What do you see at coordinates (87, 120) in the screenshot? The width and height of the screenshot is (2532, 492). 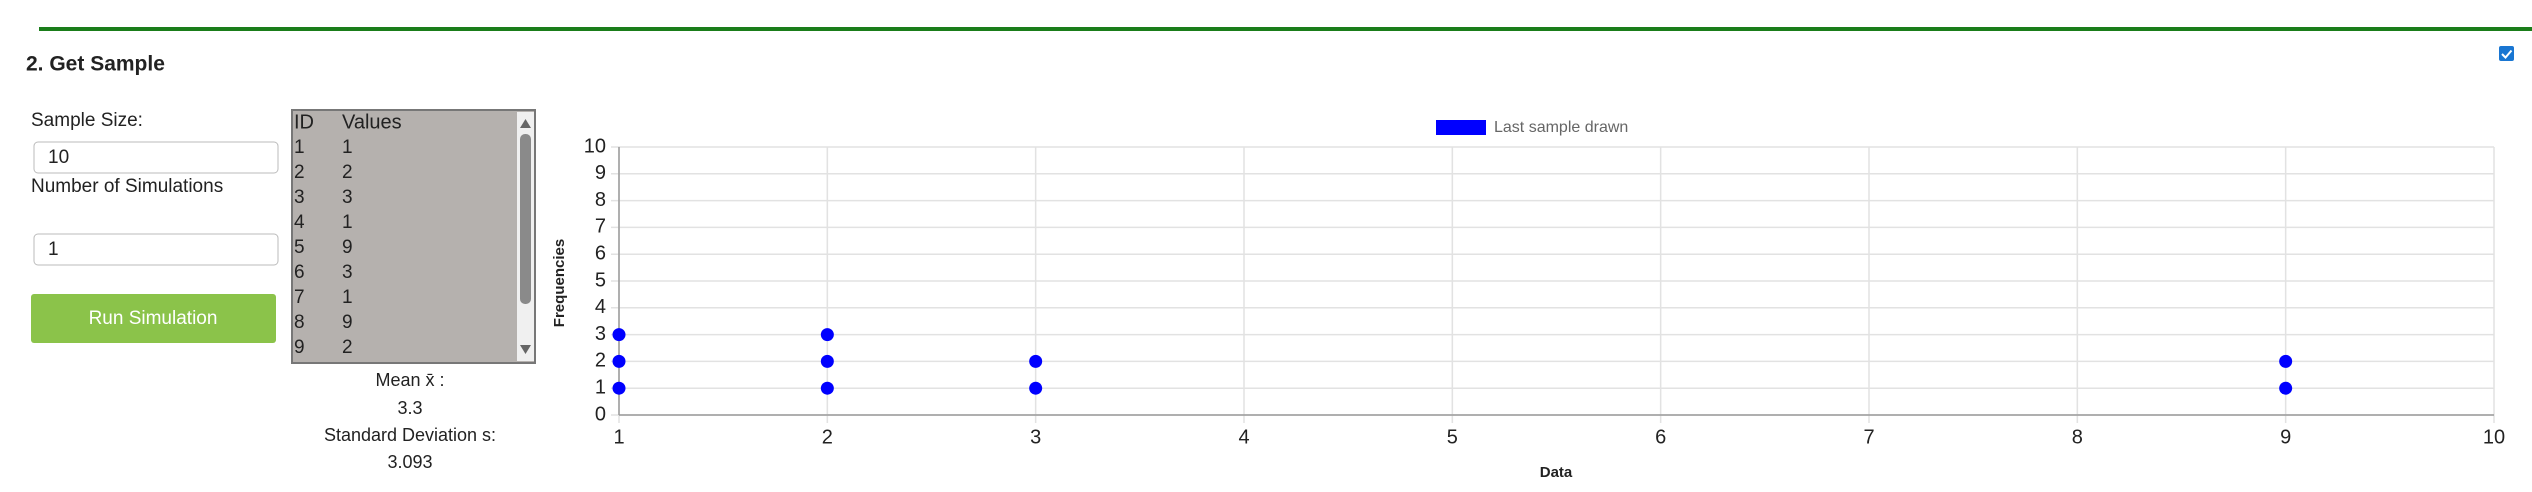 I see `sample-size-label: Sample Size:` at bounding box center [87, 120].